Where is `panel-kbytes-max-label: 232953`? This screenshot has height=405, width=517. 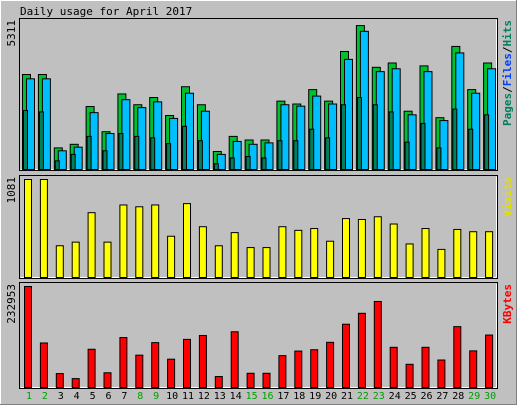
panel-kbytes-max-label: 232953 is located at coordinates (11, 304).